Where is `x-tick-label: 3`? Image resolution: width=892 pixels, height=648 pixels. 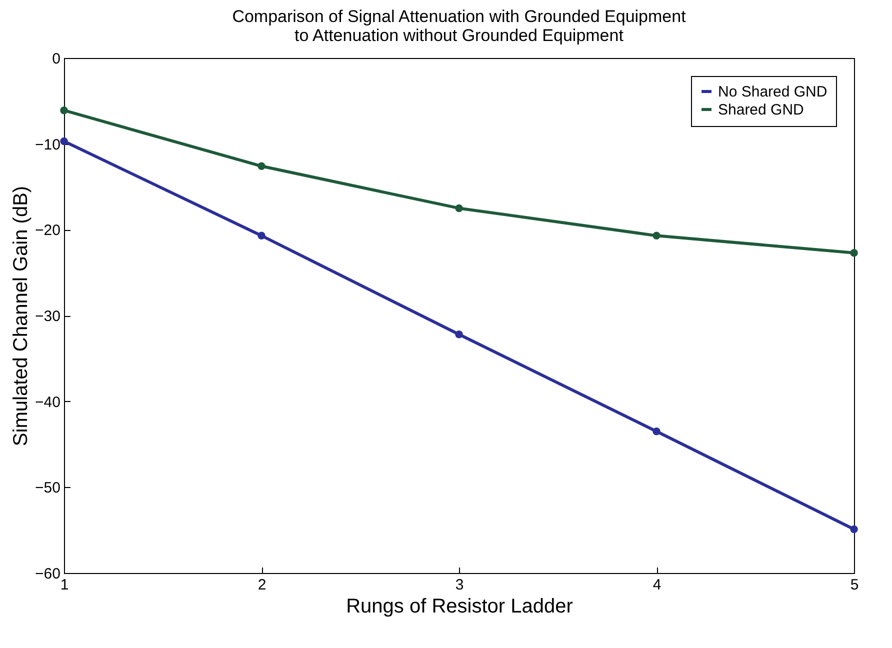
x-tick-label: 3 is located at coordinates (459, 585).